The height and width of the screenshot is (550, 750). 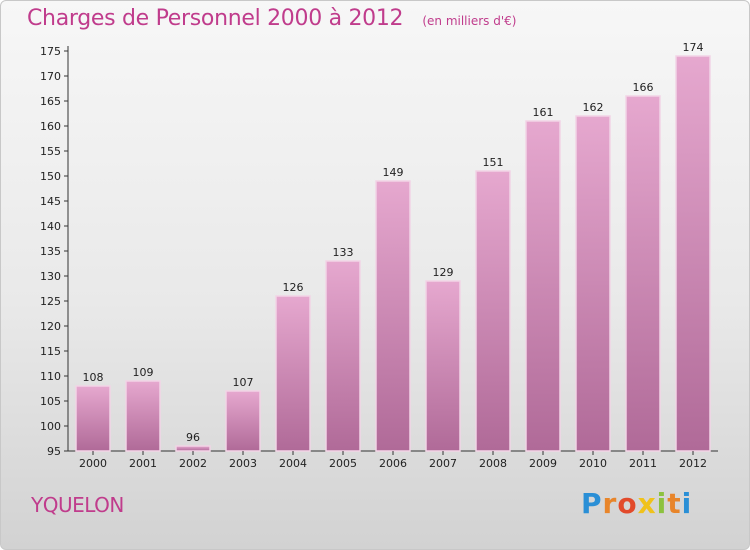 I want to click on y-tick-label: 100, so click(x=50, y=426).